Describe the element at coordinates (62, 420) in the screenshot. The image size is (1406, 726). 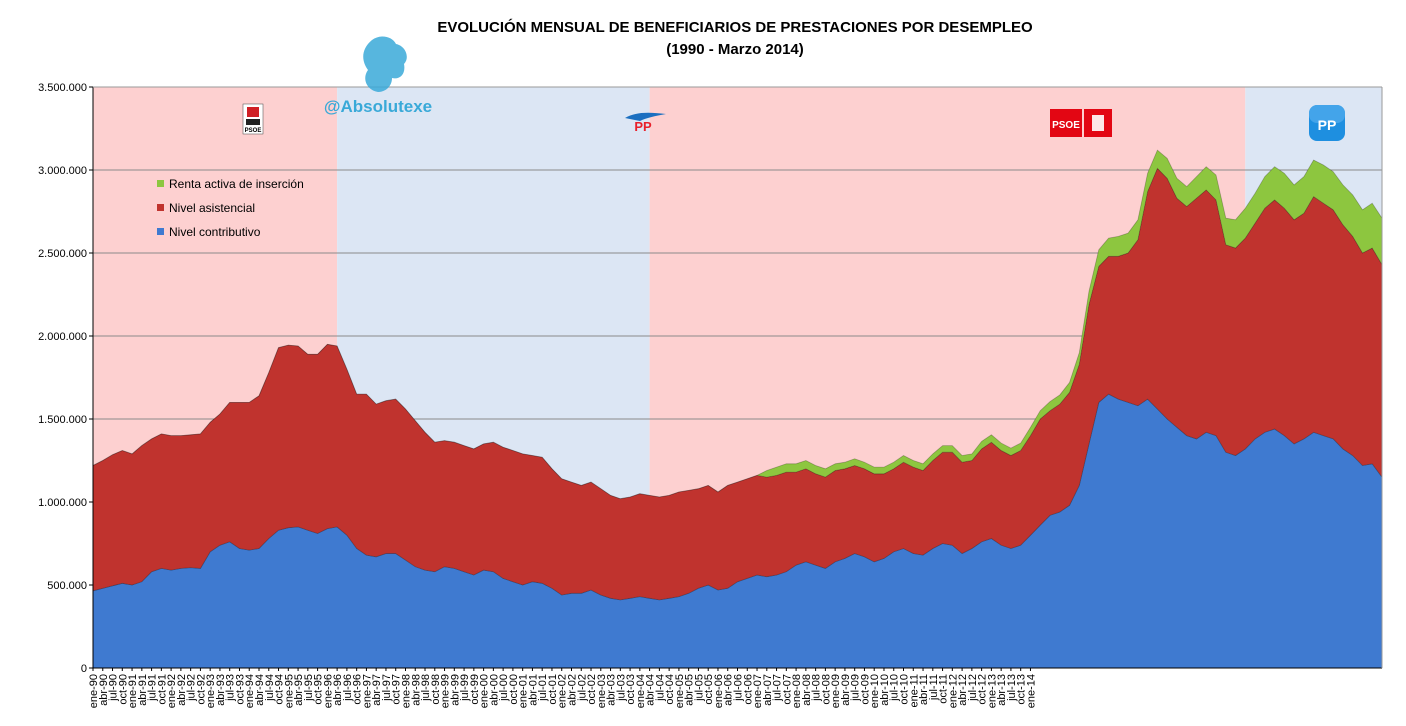
I see `y-tick-label: 1.500.000` at that location.